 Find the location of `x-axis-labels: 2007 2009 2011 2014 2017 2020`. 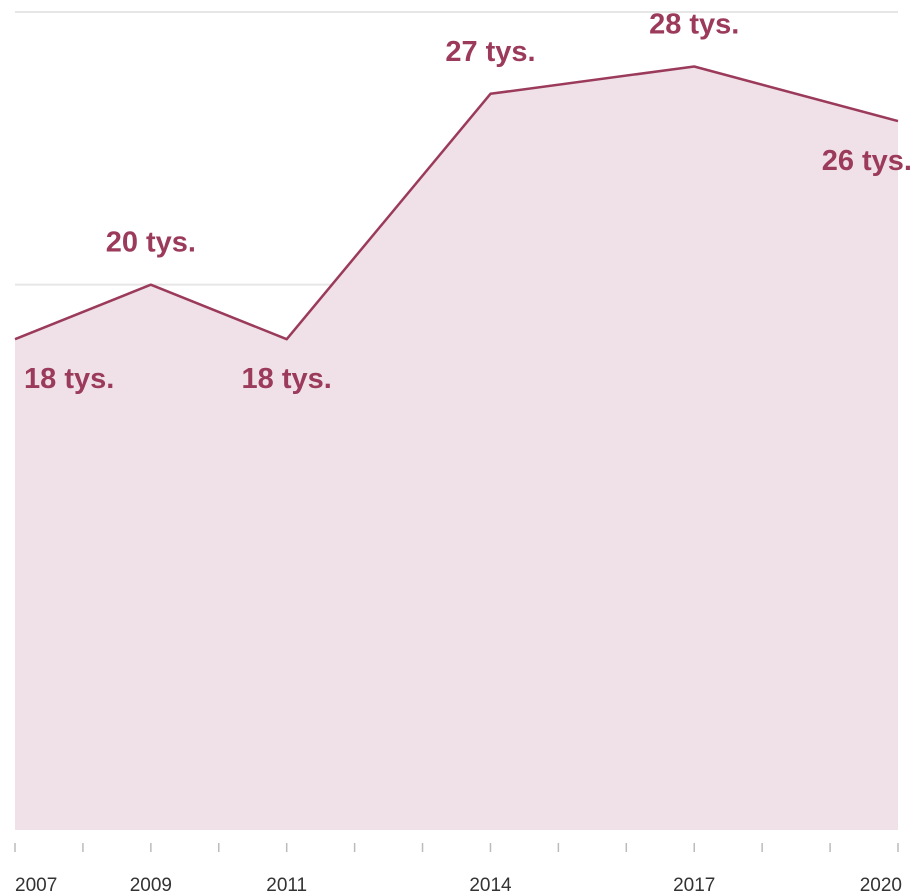

x-axis-labels: 2007 2009 2011 2014 2017 2020 is located at coordinates (458, 885).